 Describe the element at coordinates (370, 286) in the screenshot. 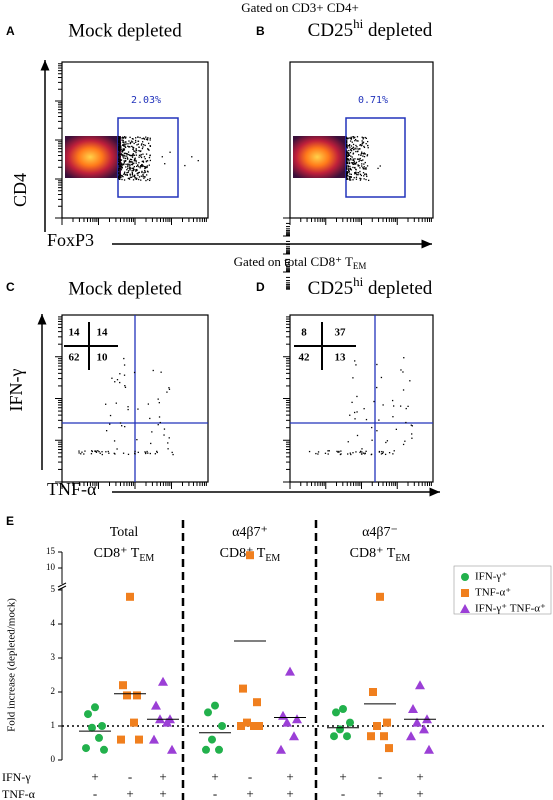

I see `panel-title: CD25hi depleted` at that location.